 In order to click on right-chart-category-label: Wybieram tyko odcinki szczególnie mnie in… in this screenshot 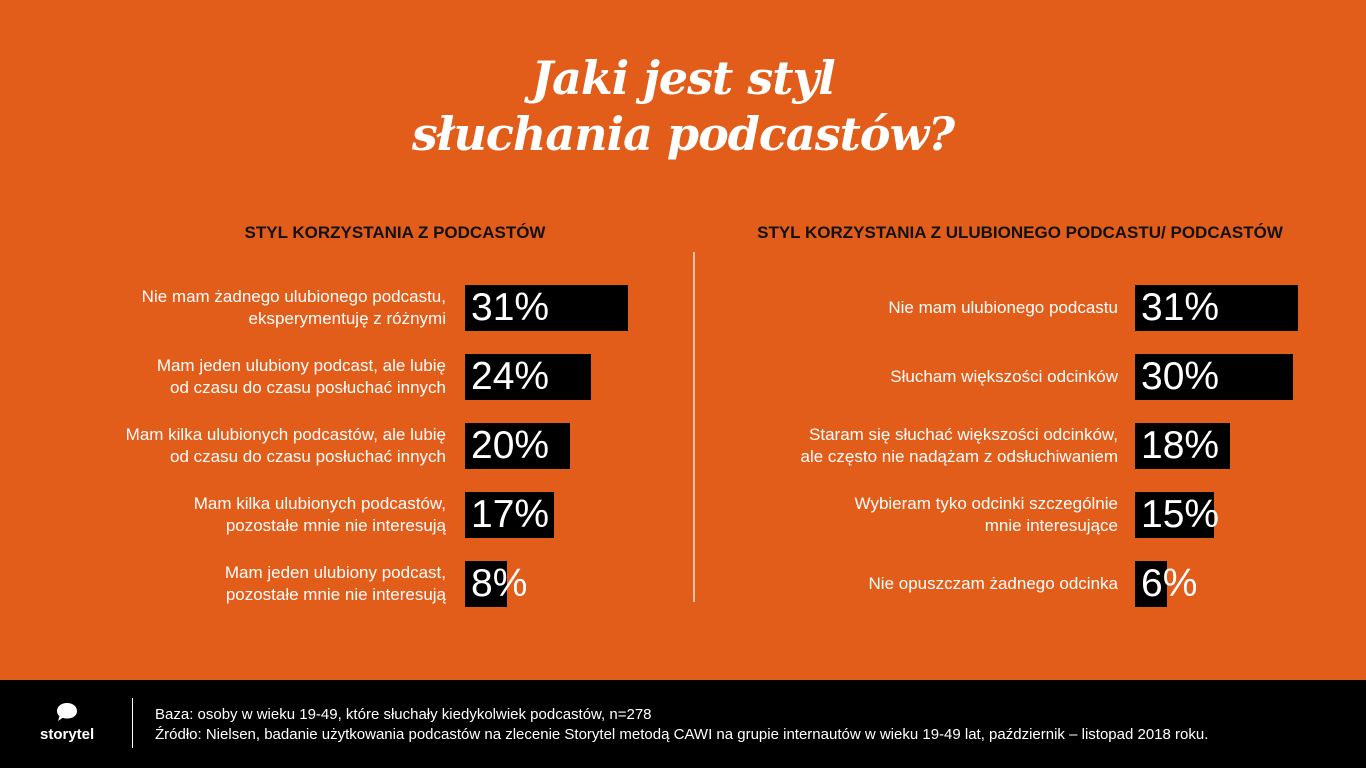, I will do `click(986, 515)`.